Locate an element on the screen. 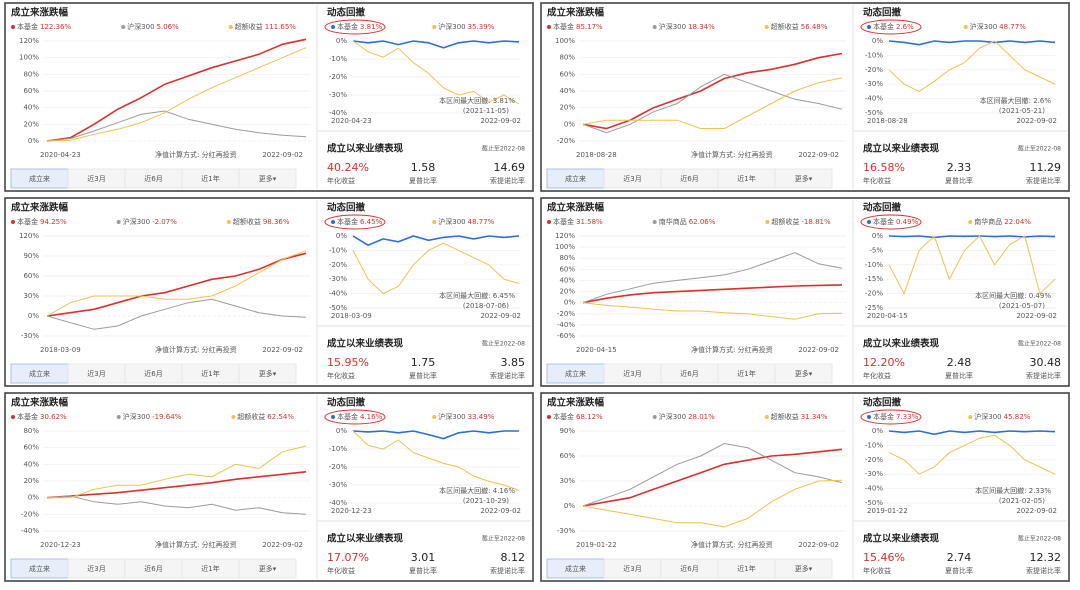 This screenshot has height=590, width=1080. metric-label: 年化收益 is located at coordinates (341, 570).